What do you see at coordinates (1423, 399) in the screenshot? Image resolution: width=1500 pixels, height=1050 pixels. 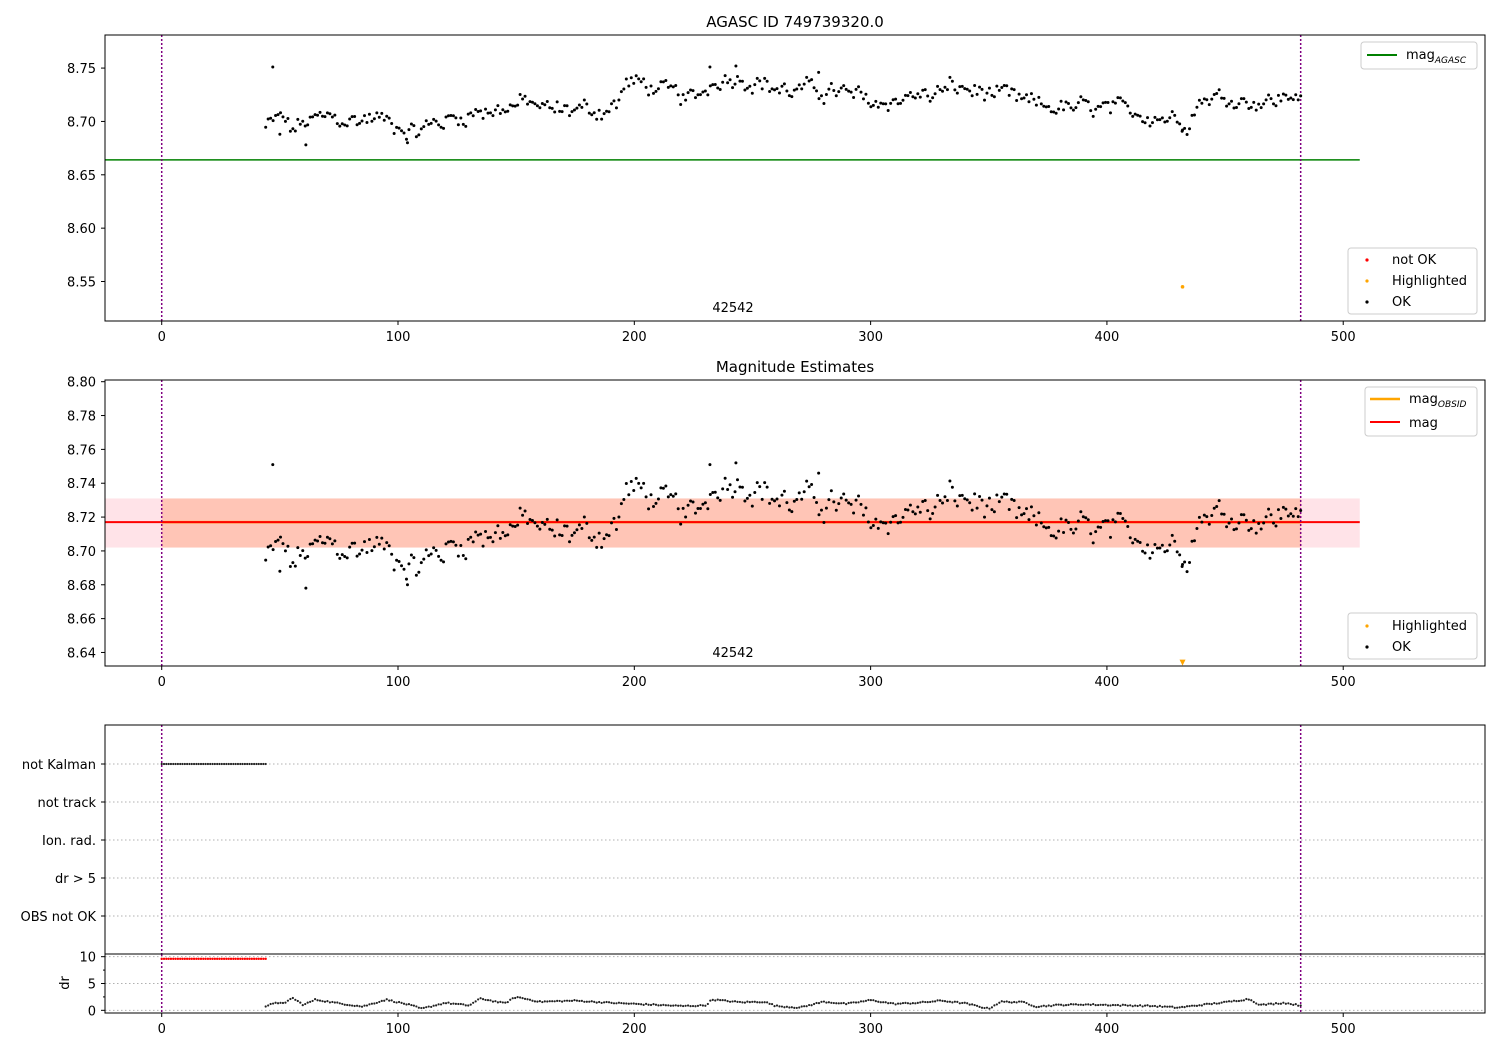 I see `legend-mag-obsid-text: mag` at bounding box center [1423, 399].